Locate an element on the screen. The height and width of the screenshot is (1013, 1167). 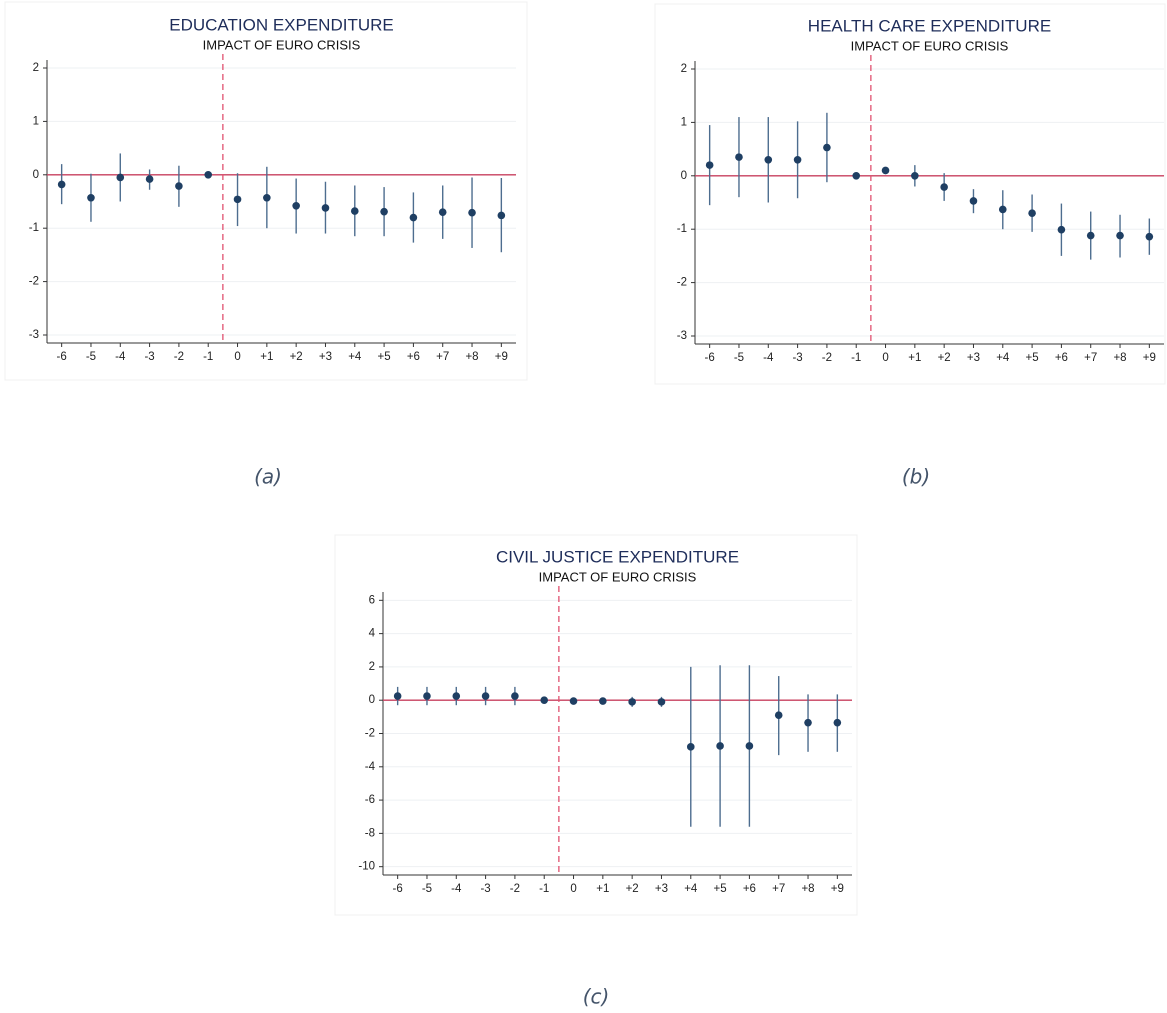
y-tick-label: -8 is located at coordinates (370, 833).